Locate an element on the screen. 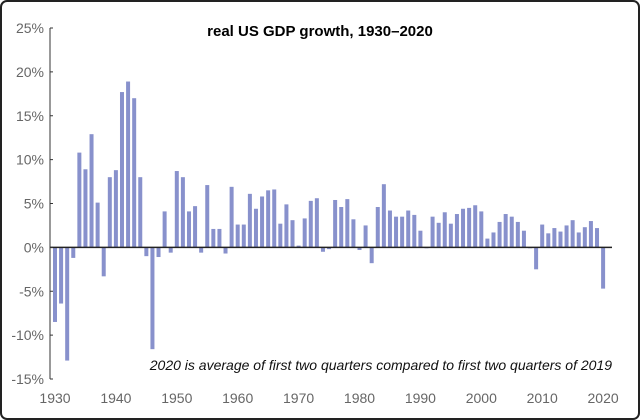  bar-1984 is located at coordinates (383, 216).